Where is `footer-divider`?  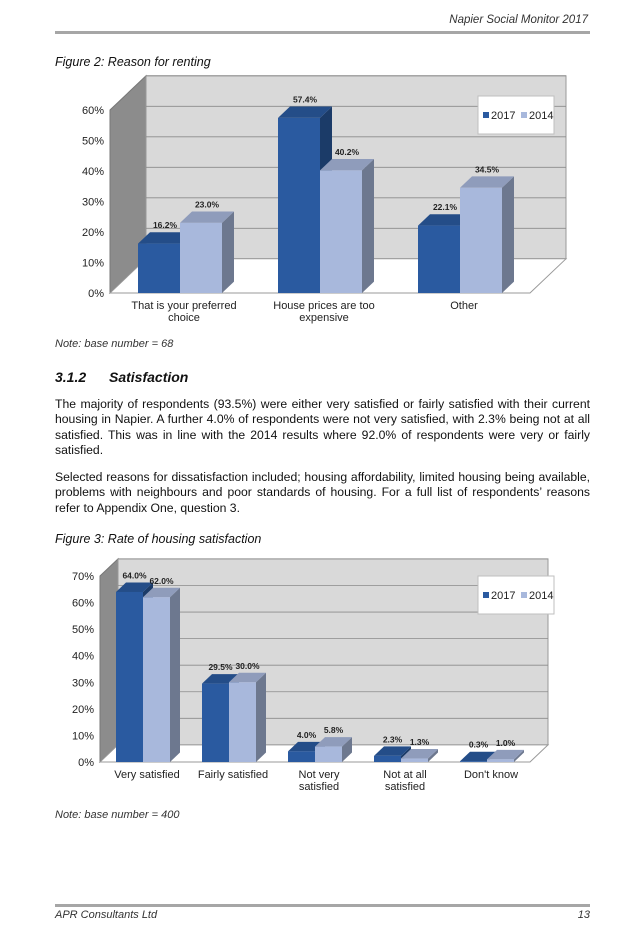
footer-divider is located at coordinates (322, 905).